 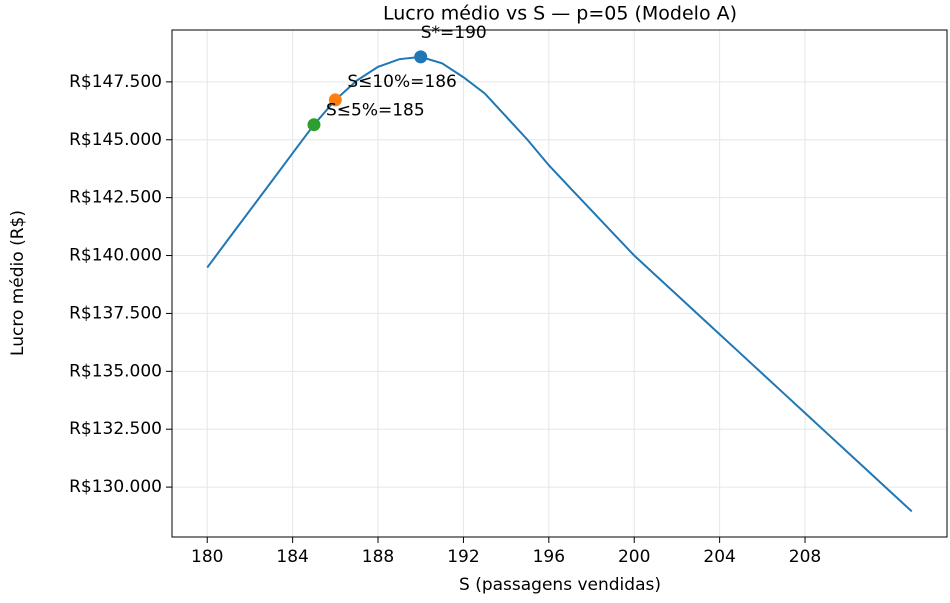 What do you see at coordinates (805, 557) in the screenshot?
I see `x-tick-label: 208` at bounding box center [805, 557].